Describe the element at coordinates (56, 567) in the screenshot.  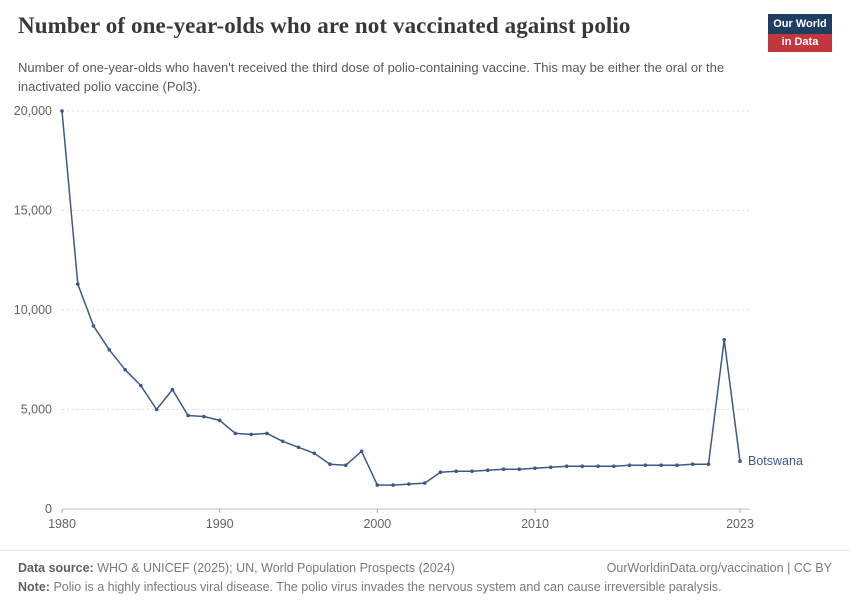
I see `data-source-label: Data source:` at that location.